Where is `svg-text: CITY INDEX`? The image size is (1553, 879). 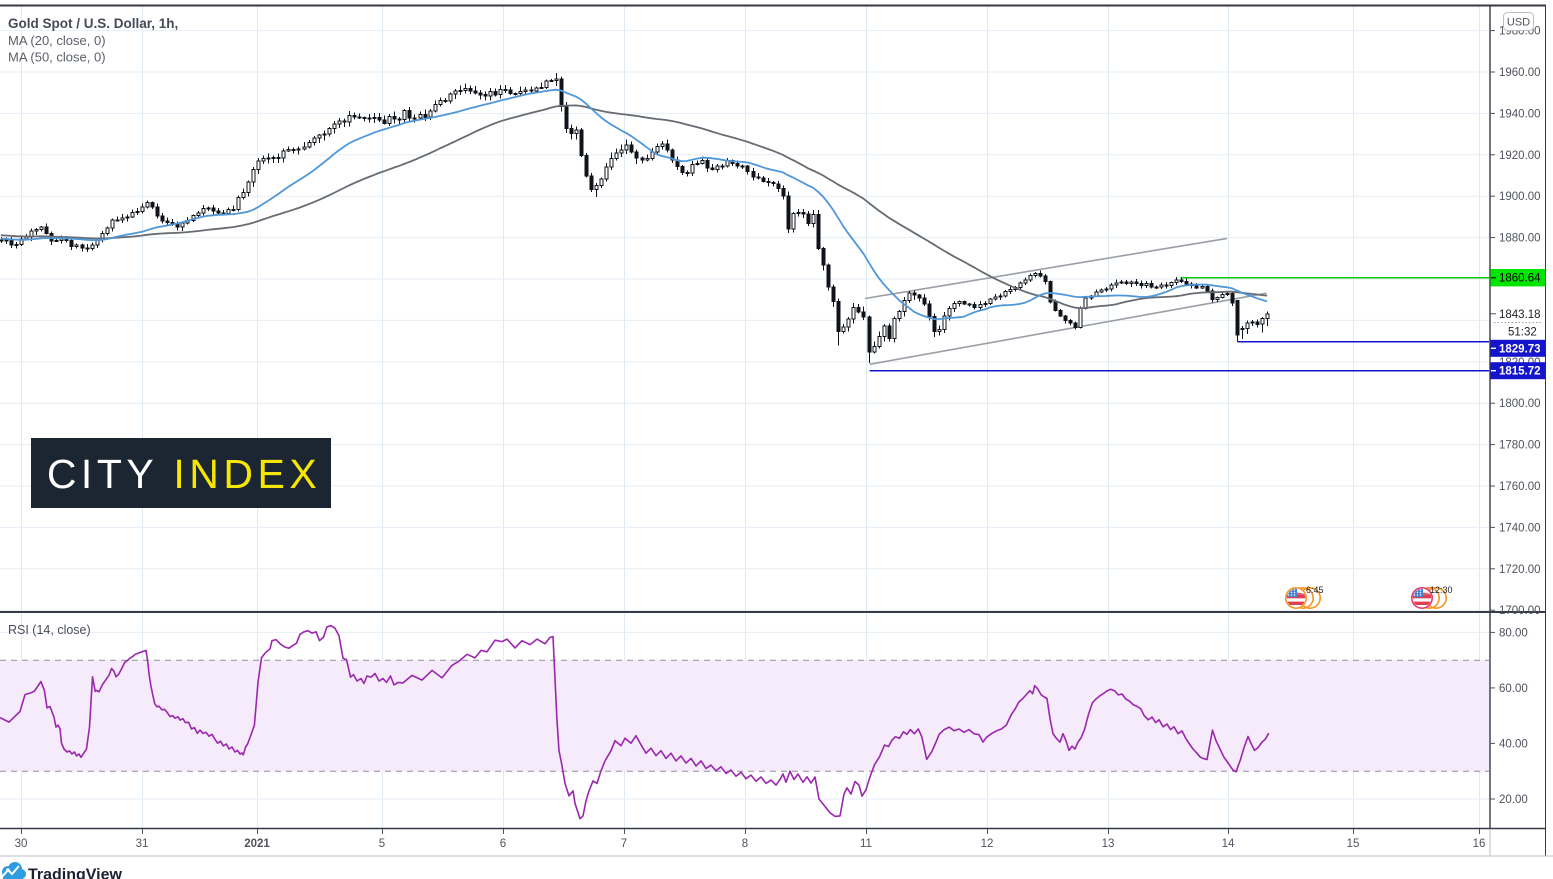 svg-text: CITY INDEX is located at coordinates (184, 474).